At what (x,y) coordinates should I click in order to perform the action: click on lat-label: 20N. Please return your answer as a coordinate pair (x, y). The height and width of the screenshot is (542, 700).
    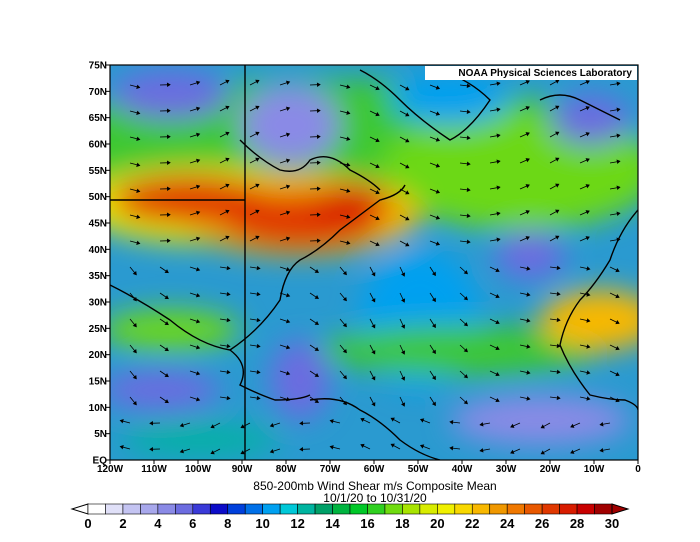
    Looking at the image, I should click on (98, 355).